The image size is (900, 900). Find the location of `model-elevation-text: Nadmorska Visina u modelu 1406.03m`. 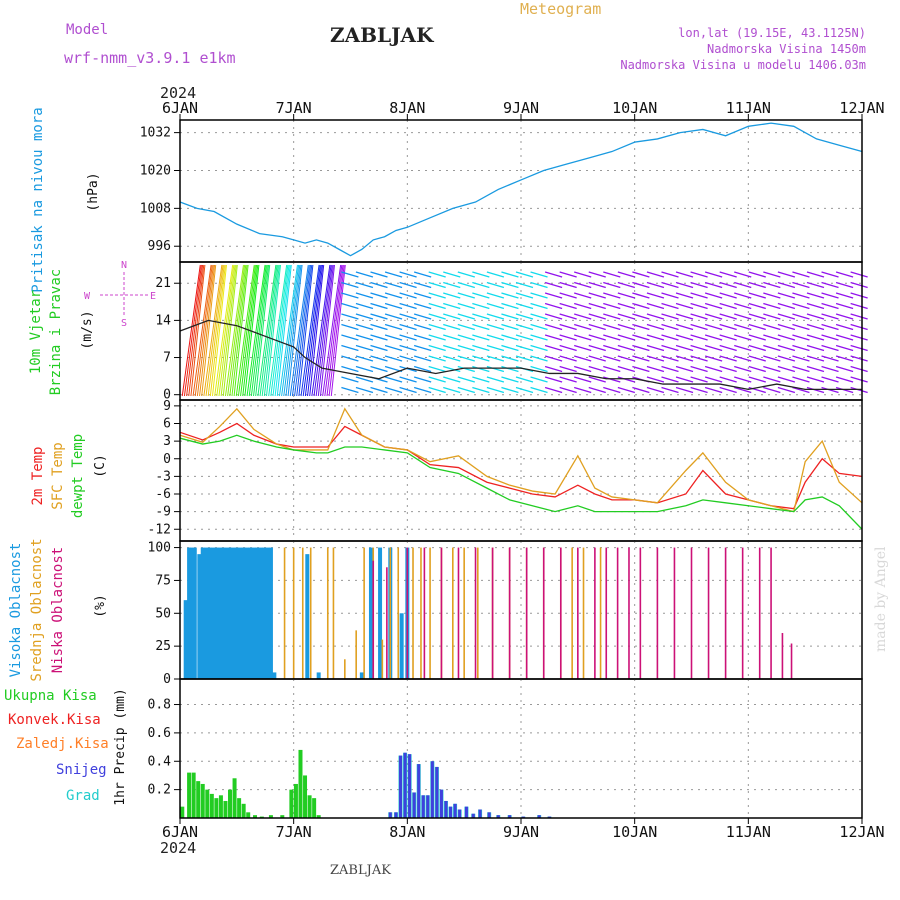

model-elevation-text: Nadmorska Visina u modelu 1406.03m is located at coordinates (743, 65).